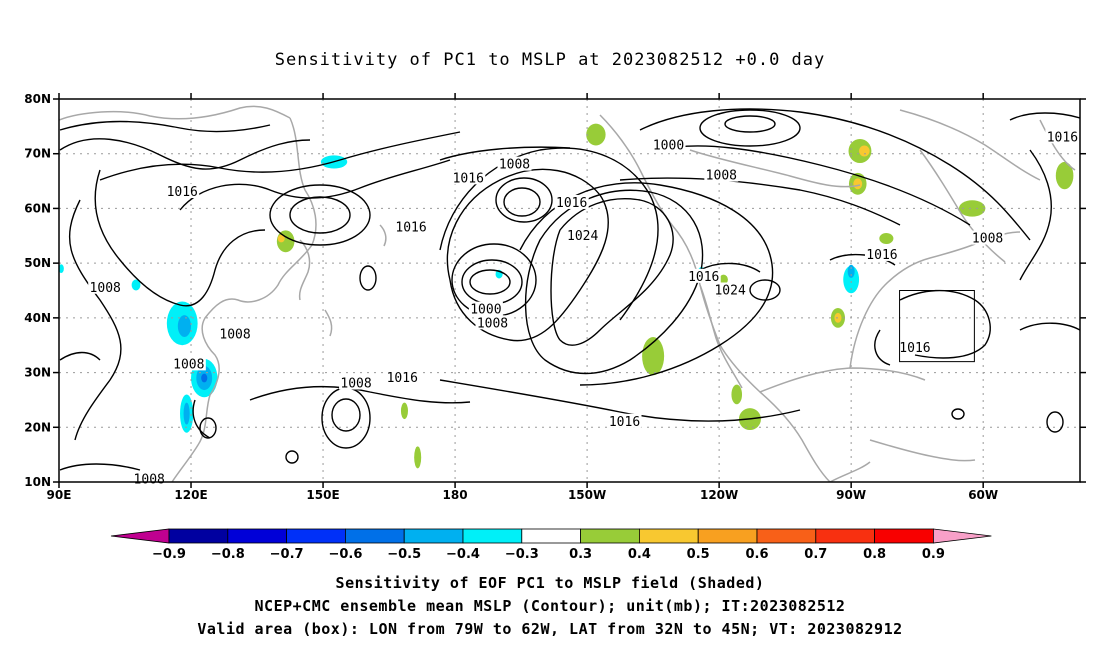  I want to click on lat-label: 50N, so click(37, 263).